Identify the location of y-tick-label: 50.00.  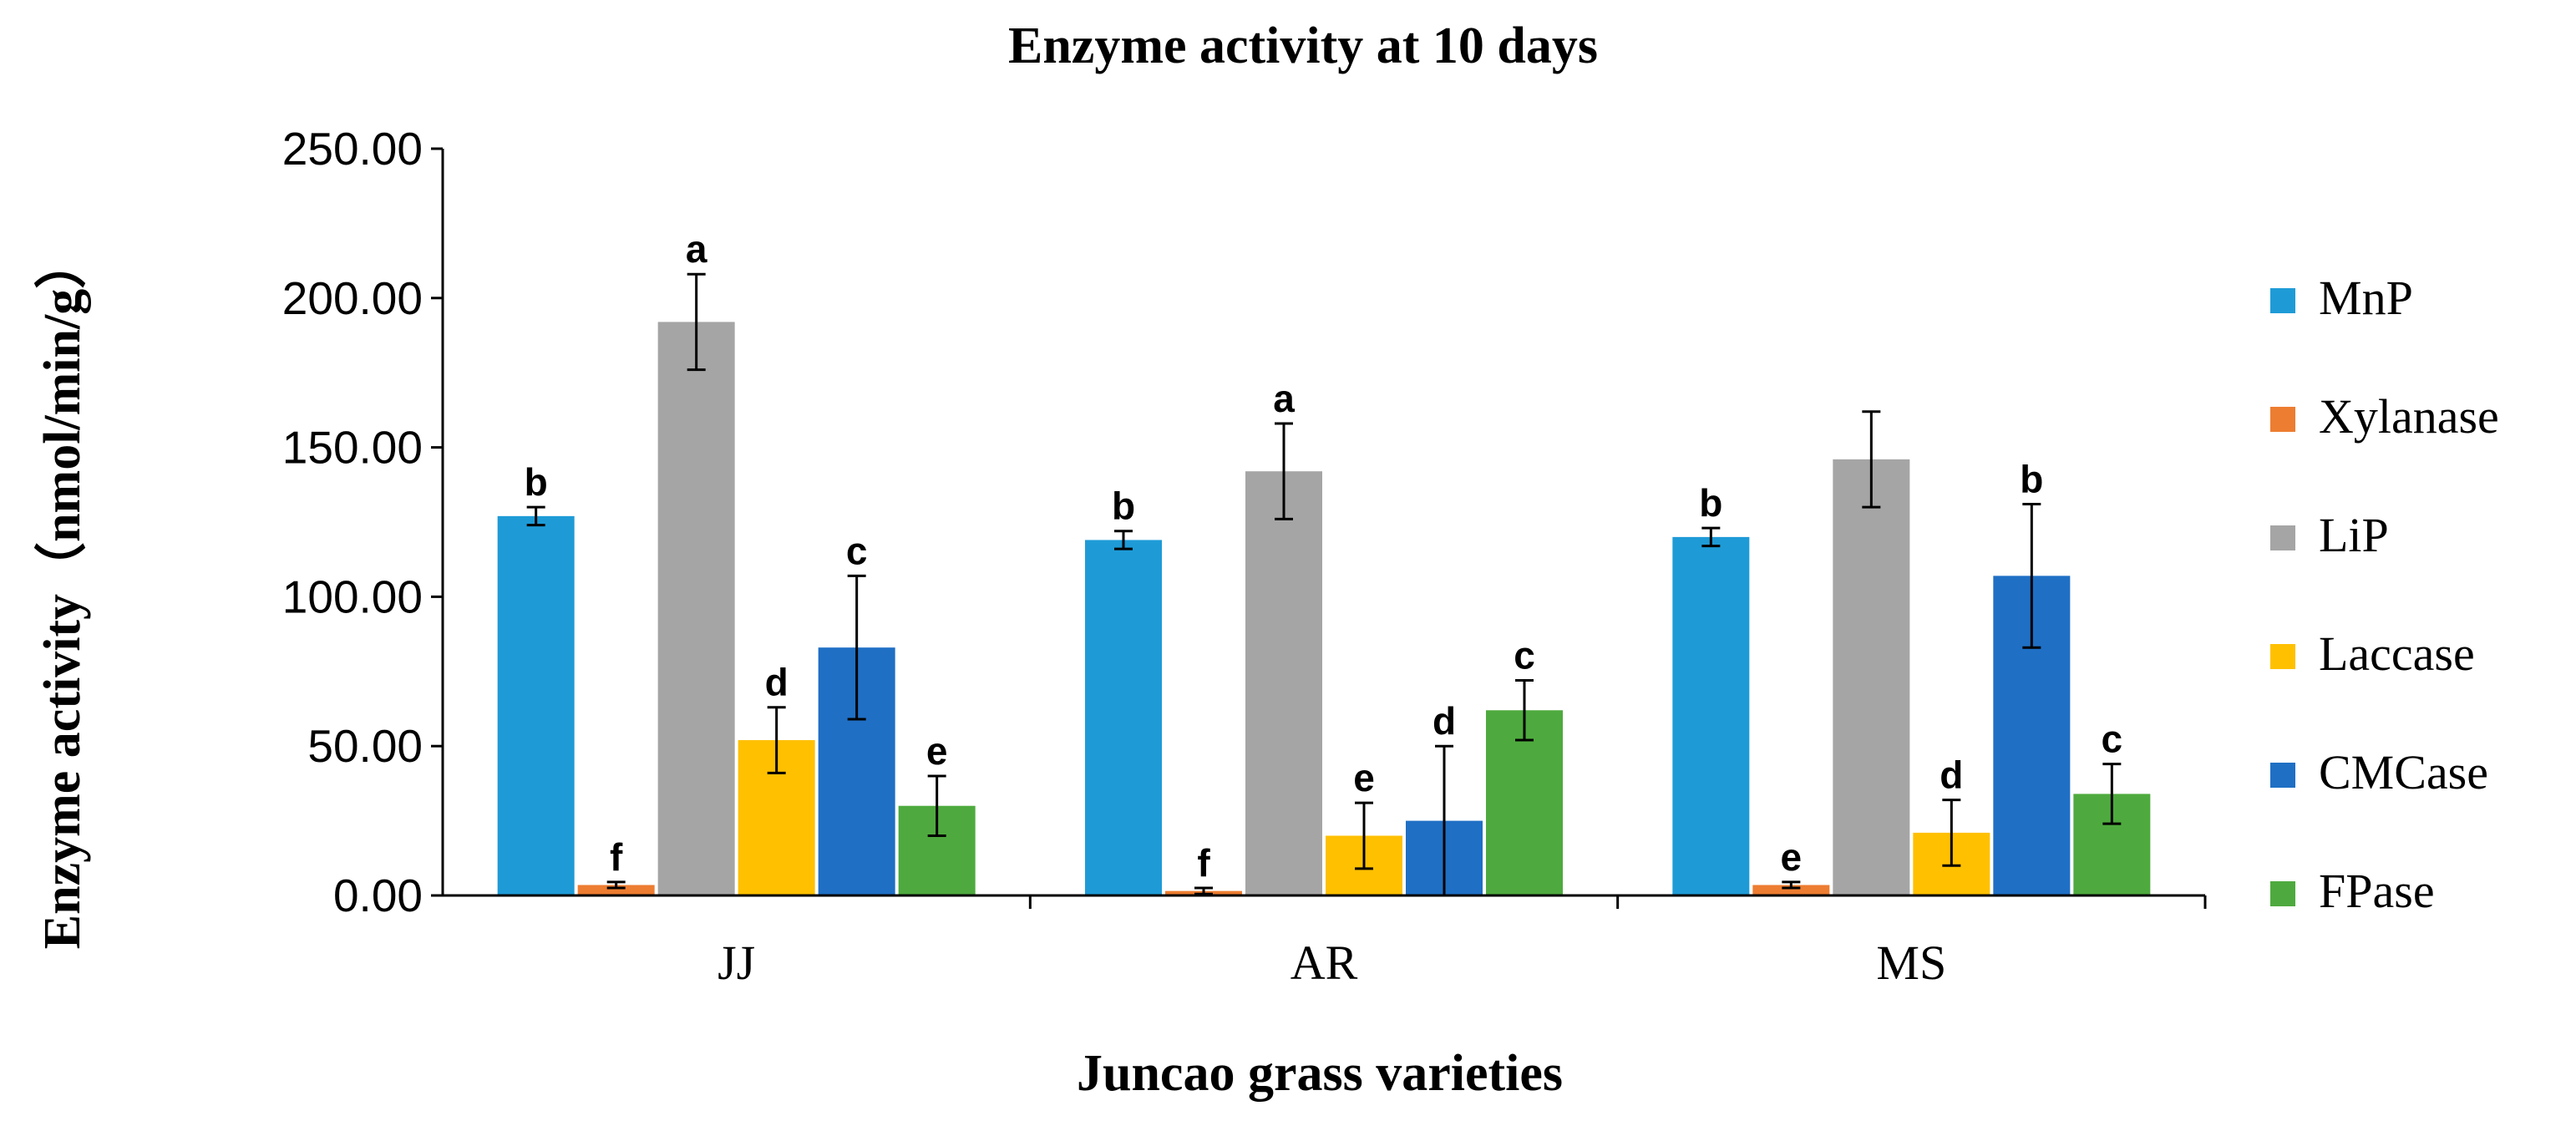
(365, 746).